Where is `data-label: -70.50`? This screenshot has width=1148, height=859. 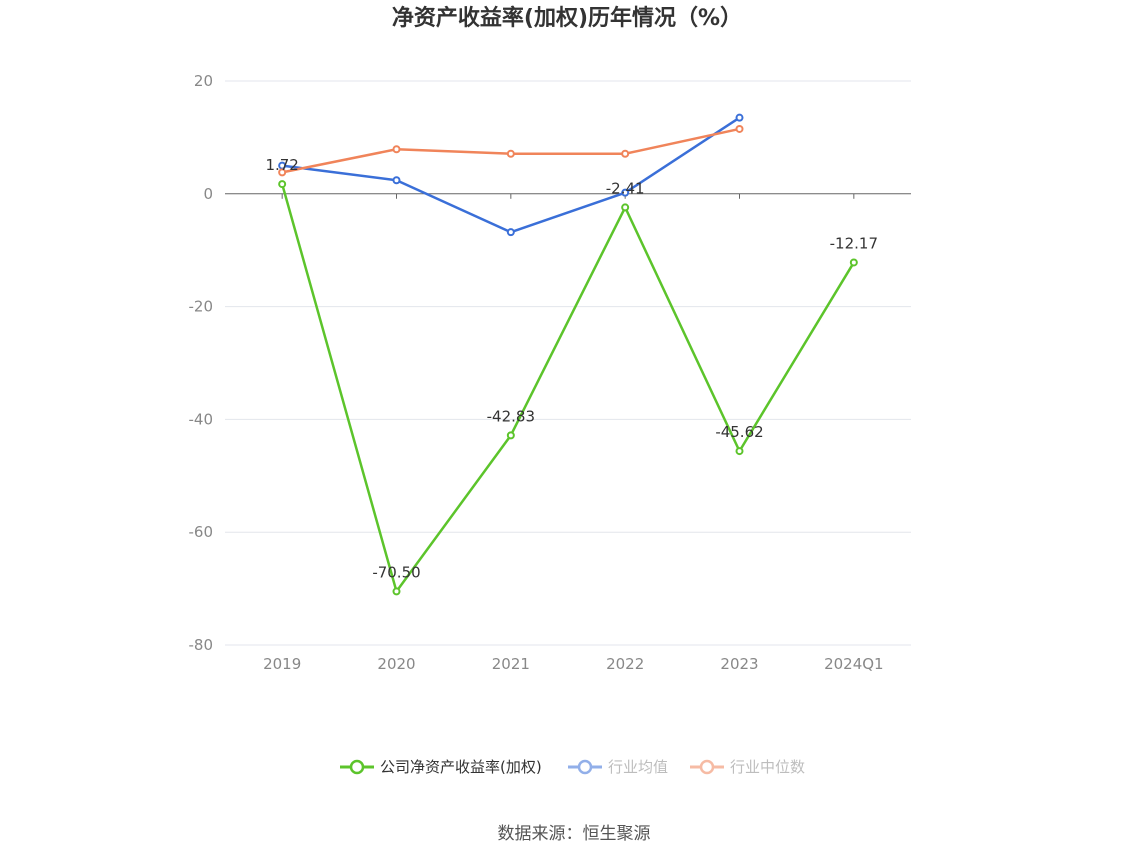 data-label: -70.50 is located at coordinates (396, 572).